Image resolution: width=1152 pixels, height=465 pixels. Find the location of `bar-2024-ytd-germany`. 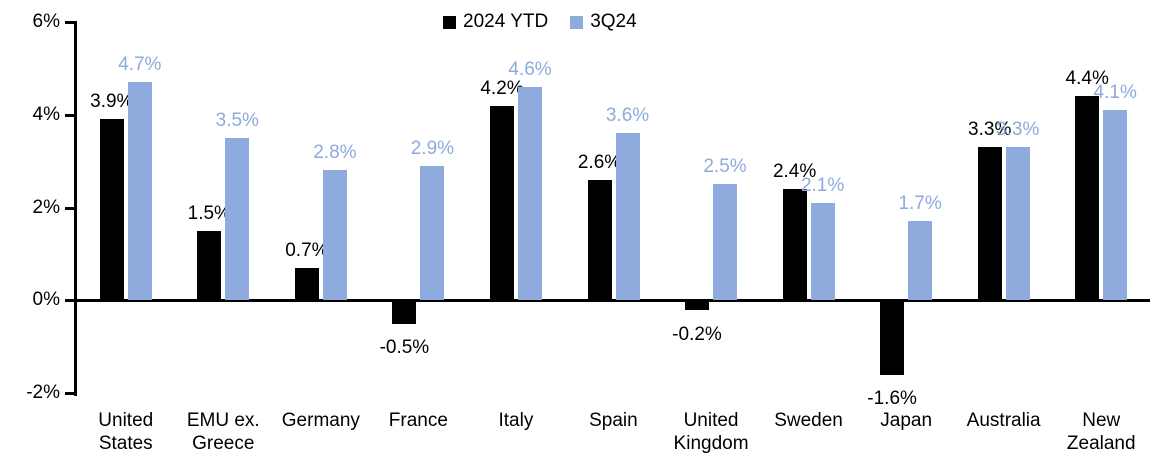

bar-2024-ytd-germany is located at coordinates (306, 284).